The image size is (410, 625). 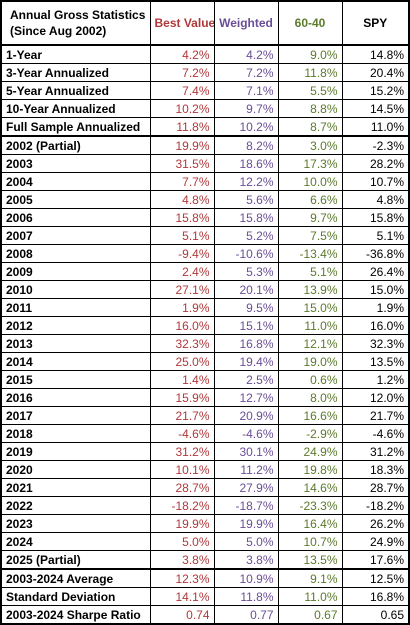 I want to click on table-row: 5-Year Annualized 7.4% 7.1% 5.5% 15.2%, so click(x=205, y=90).